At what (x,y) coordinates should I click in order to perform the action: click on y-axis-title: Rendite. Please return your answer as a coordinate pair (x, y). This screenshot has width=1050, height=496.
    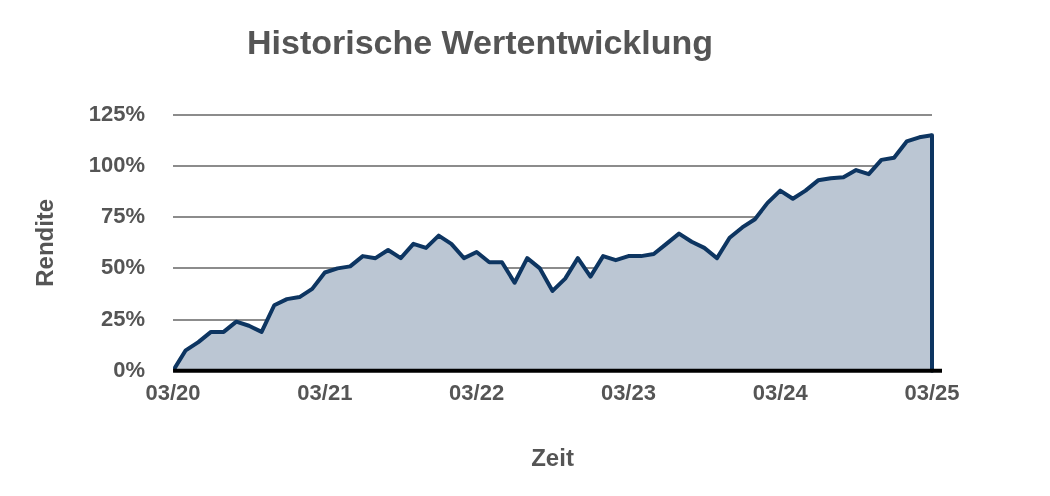
    Looking at the image, I should click on (45, 242).